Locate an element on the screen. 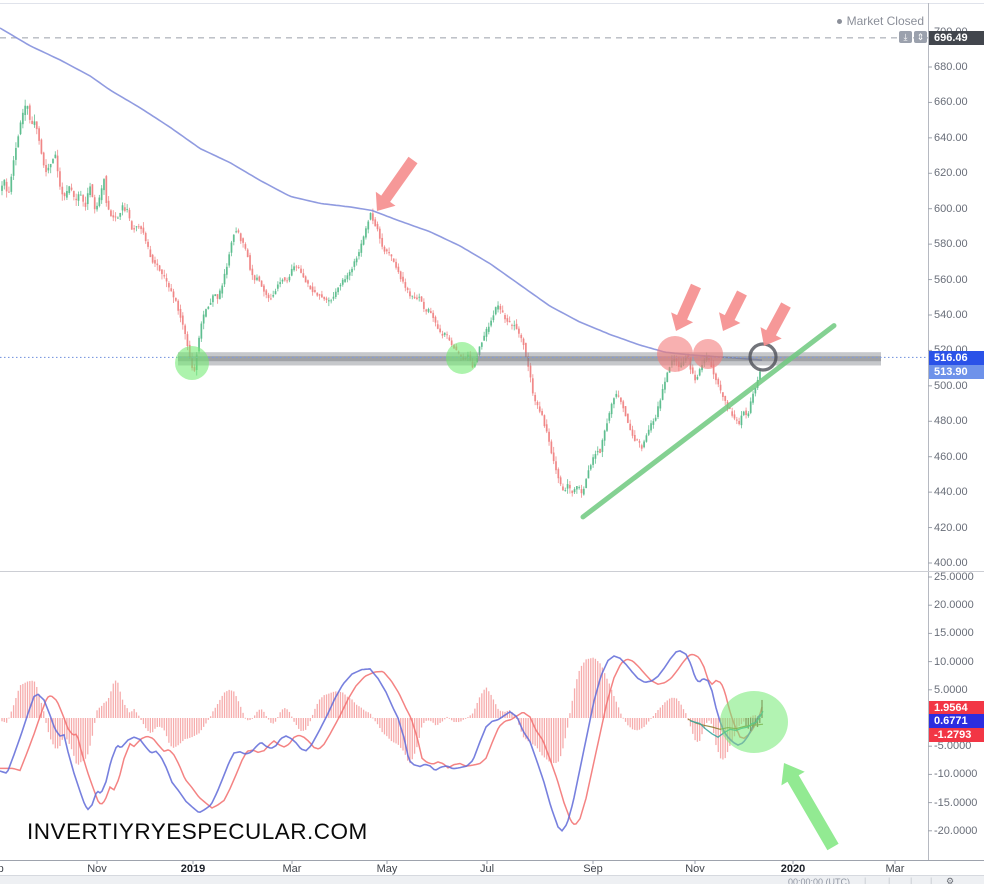 The image size is (984, 884). osc-tick-label: -10.0000 is located at coordinates (956, 774).